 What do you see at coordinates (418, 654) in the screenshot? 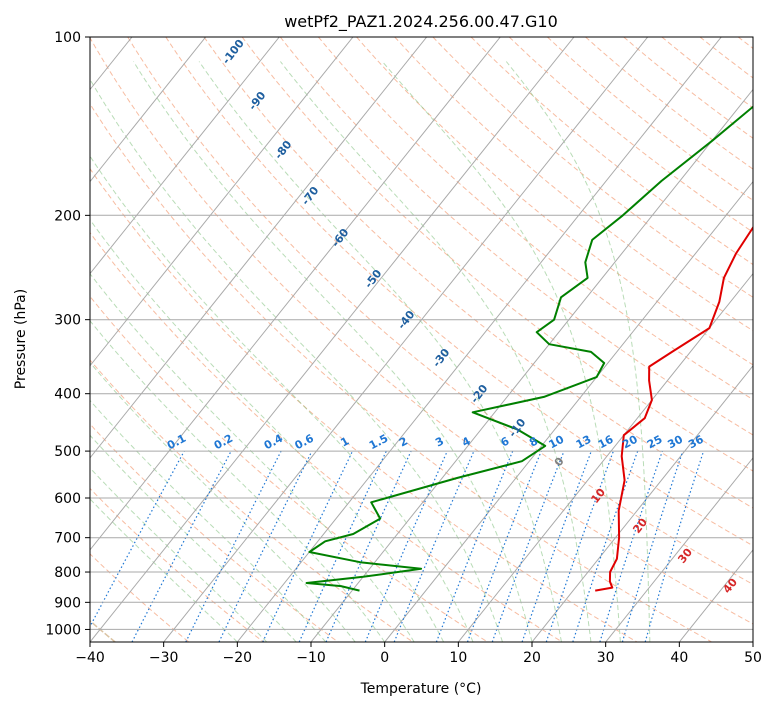
I see `x-axis: −40 −30 −20 −10 0 10 20 30 40 50` at bounding box center [418, 654].